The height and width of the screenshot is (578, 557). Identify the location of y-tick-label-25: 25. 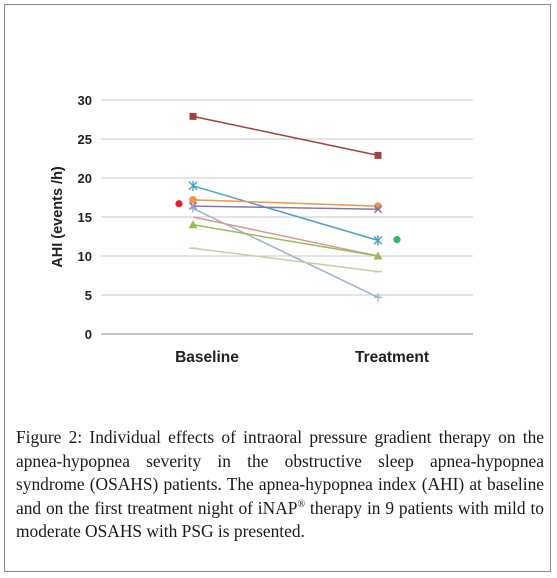
(85, 139).